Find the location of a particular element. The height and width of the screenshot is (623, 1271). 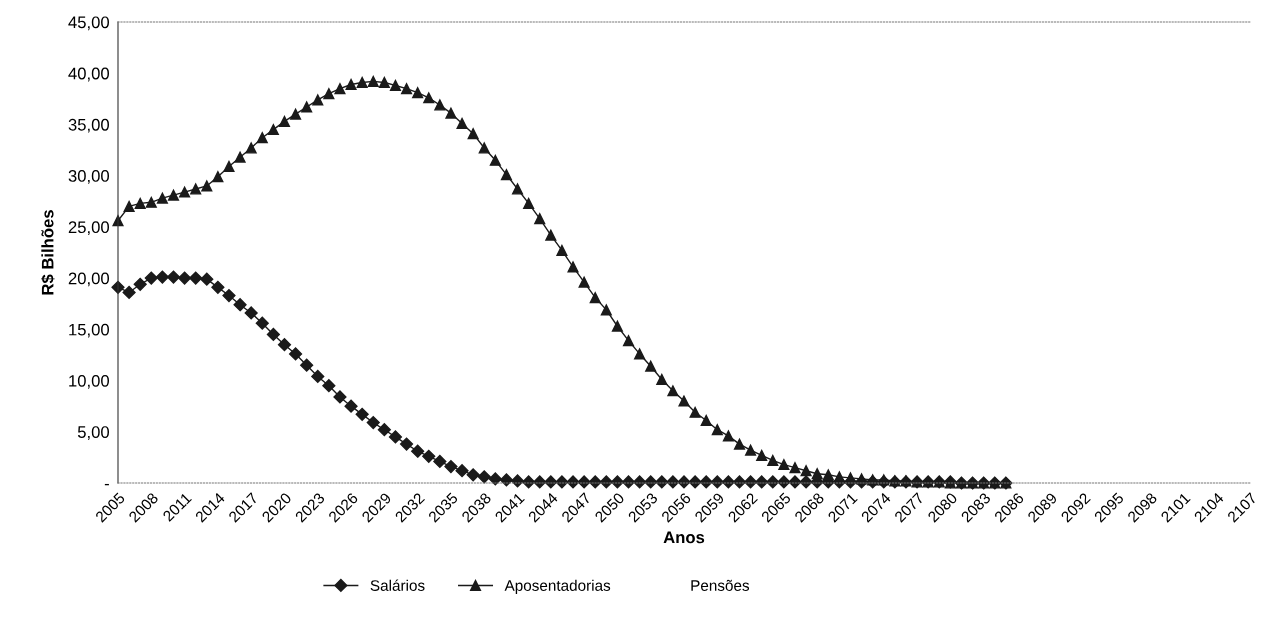

y-tick-label: 25,00 is located at coordinates (89, 228).